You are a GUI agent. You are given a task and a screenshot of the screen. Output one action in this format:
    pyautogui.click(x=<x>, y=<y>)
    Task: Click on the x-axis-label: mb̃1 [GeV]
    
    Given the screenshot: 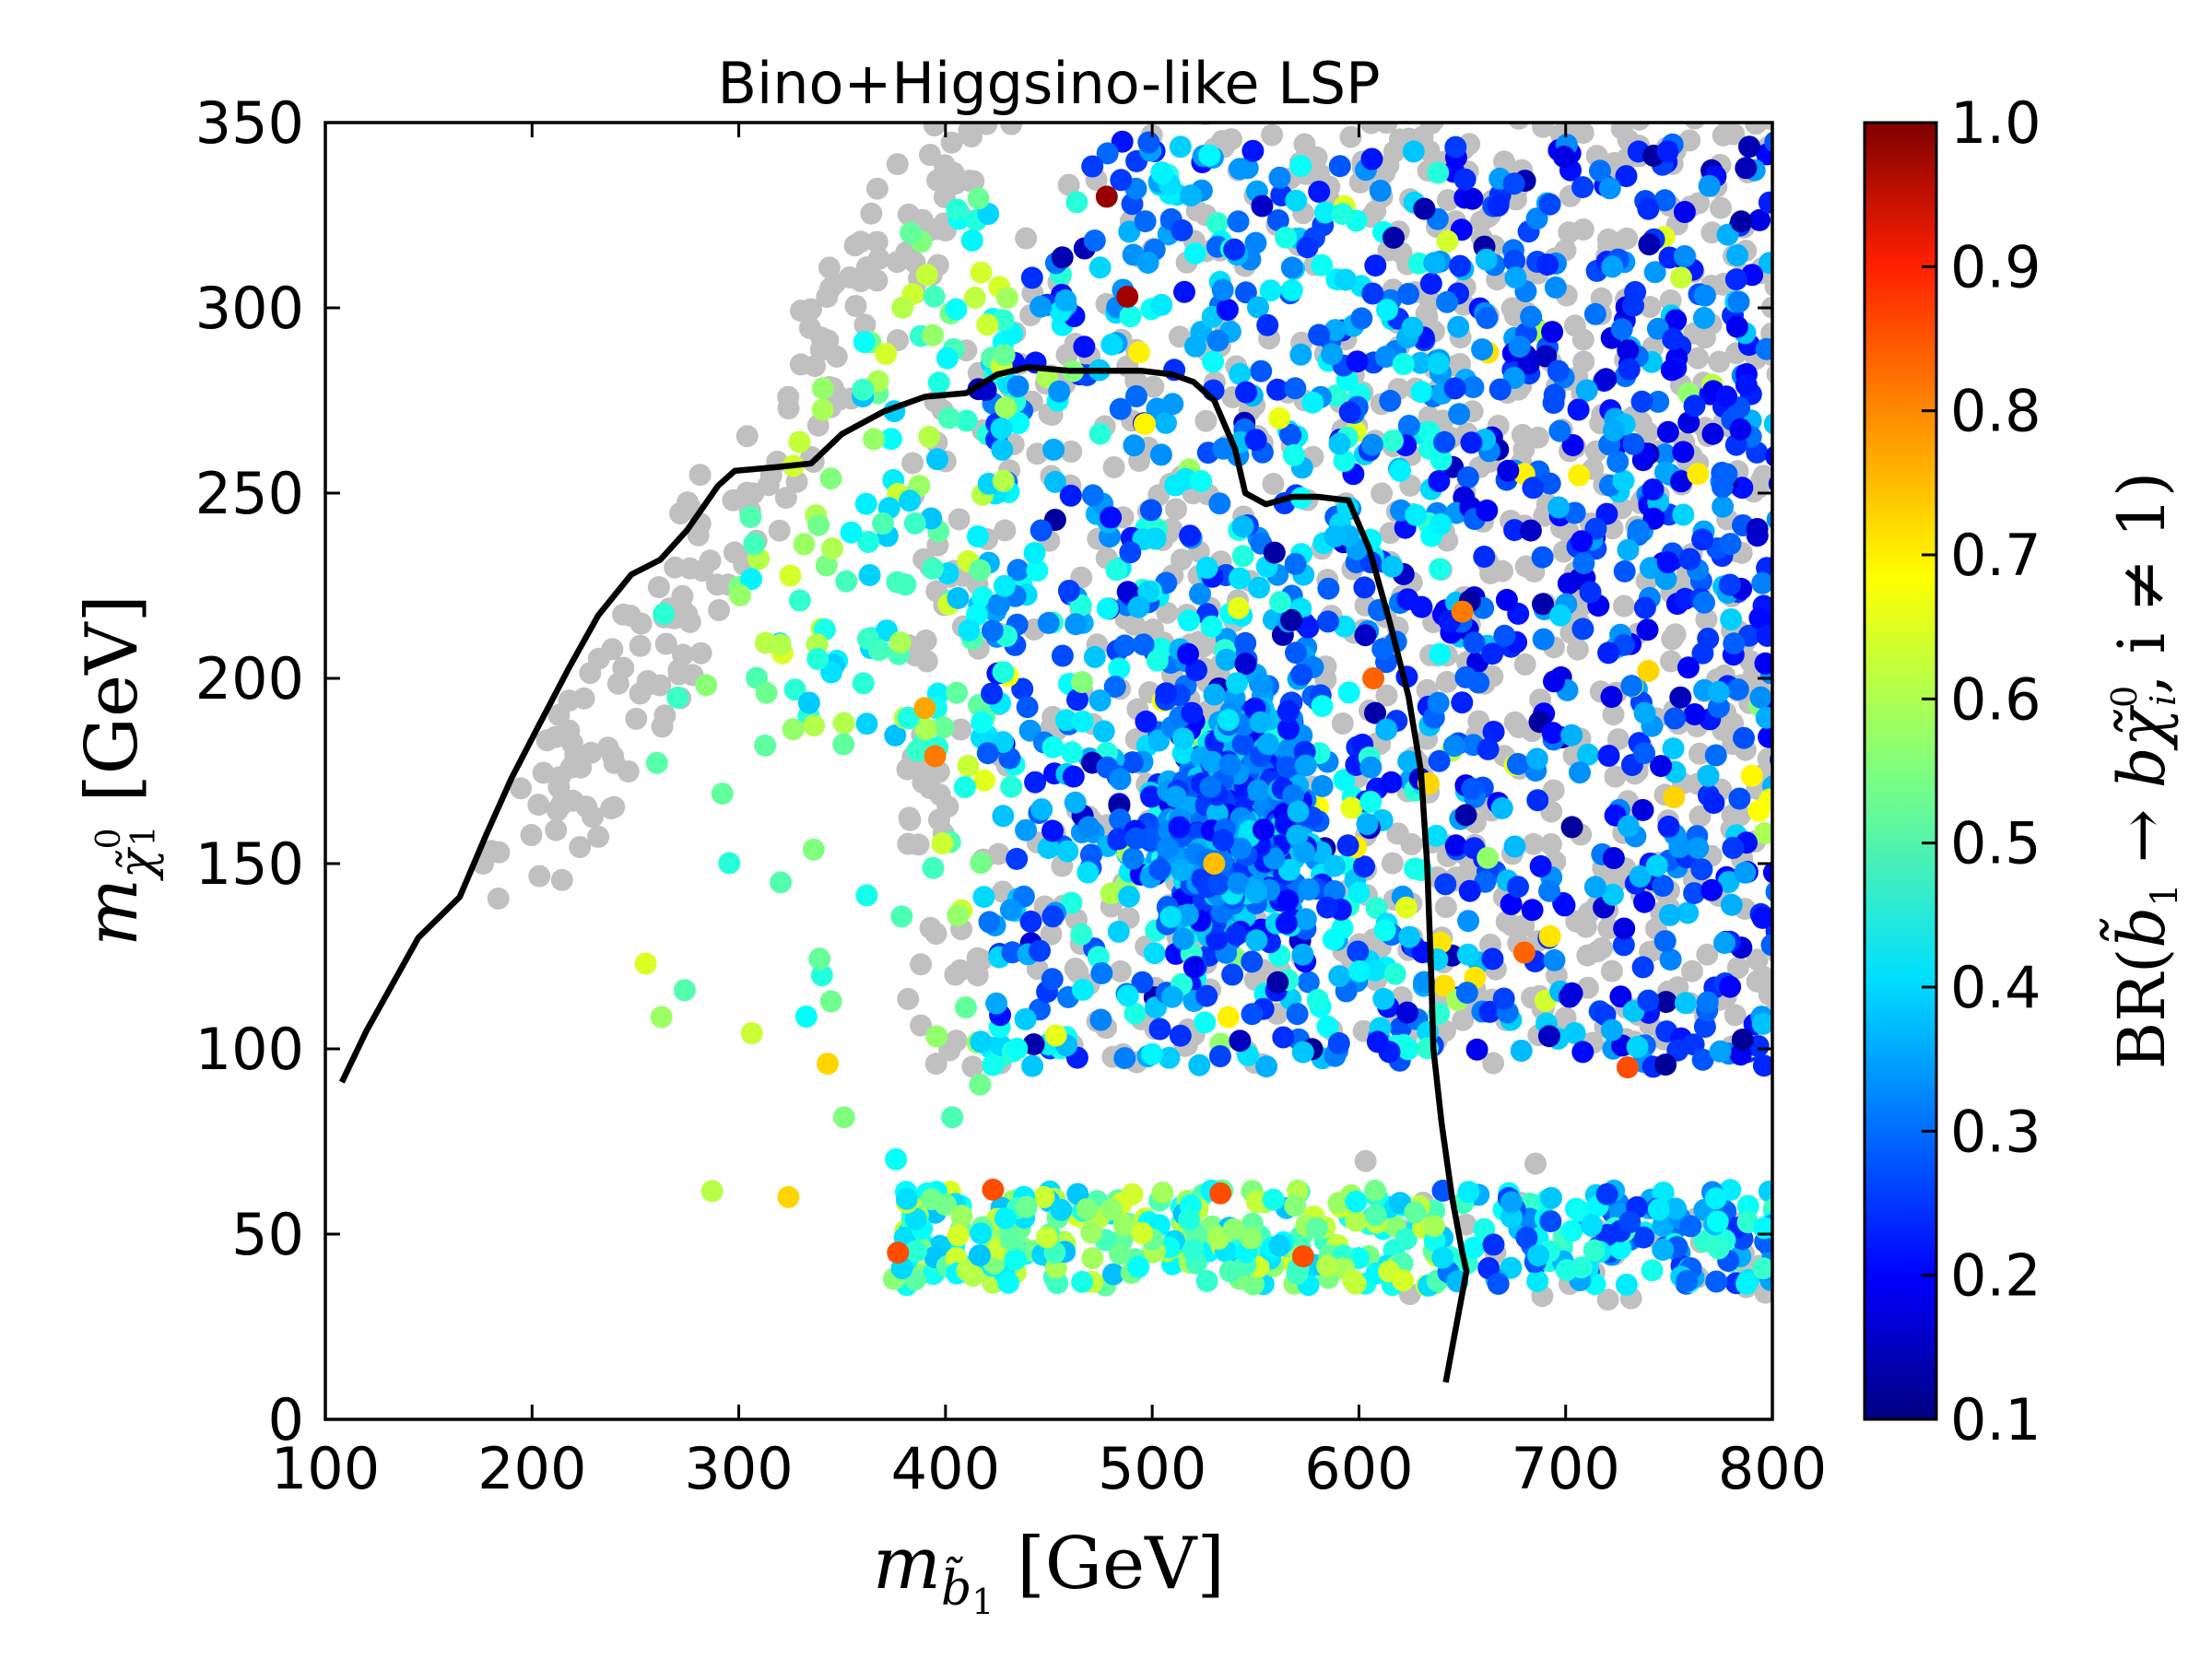 What is the action you would take?
    pyautogui.click(x=1049, y=1572)
    